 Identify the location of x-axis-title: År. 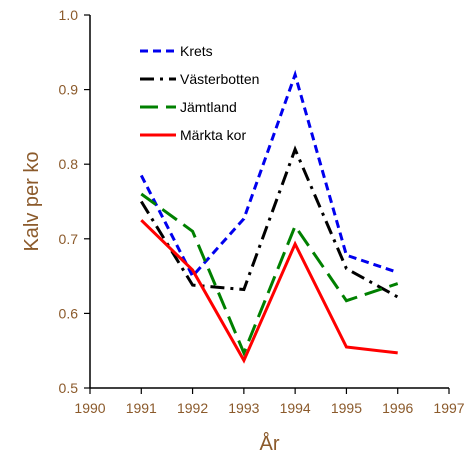
(270, 443).